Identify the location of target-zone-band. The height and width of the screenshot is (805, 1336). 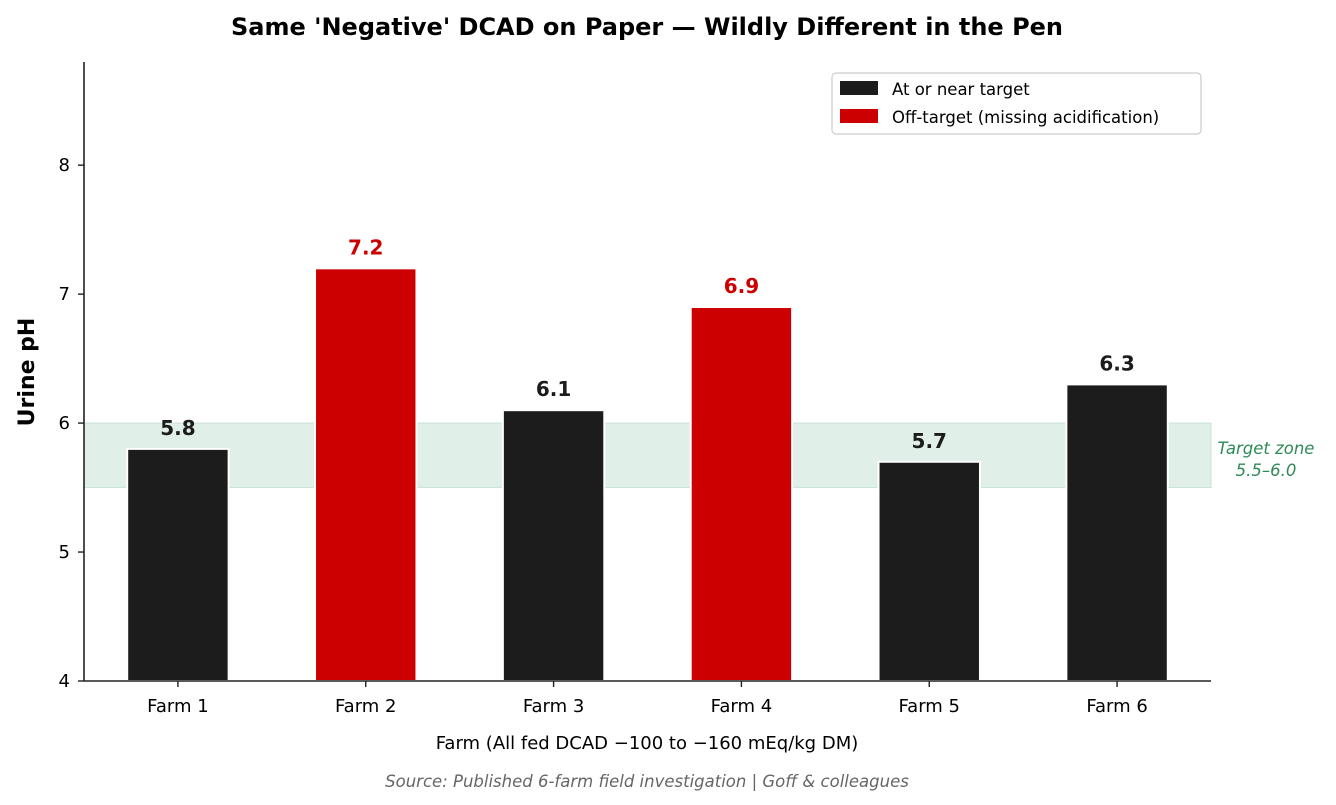
(647, 455).